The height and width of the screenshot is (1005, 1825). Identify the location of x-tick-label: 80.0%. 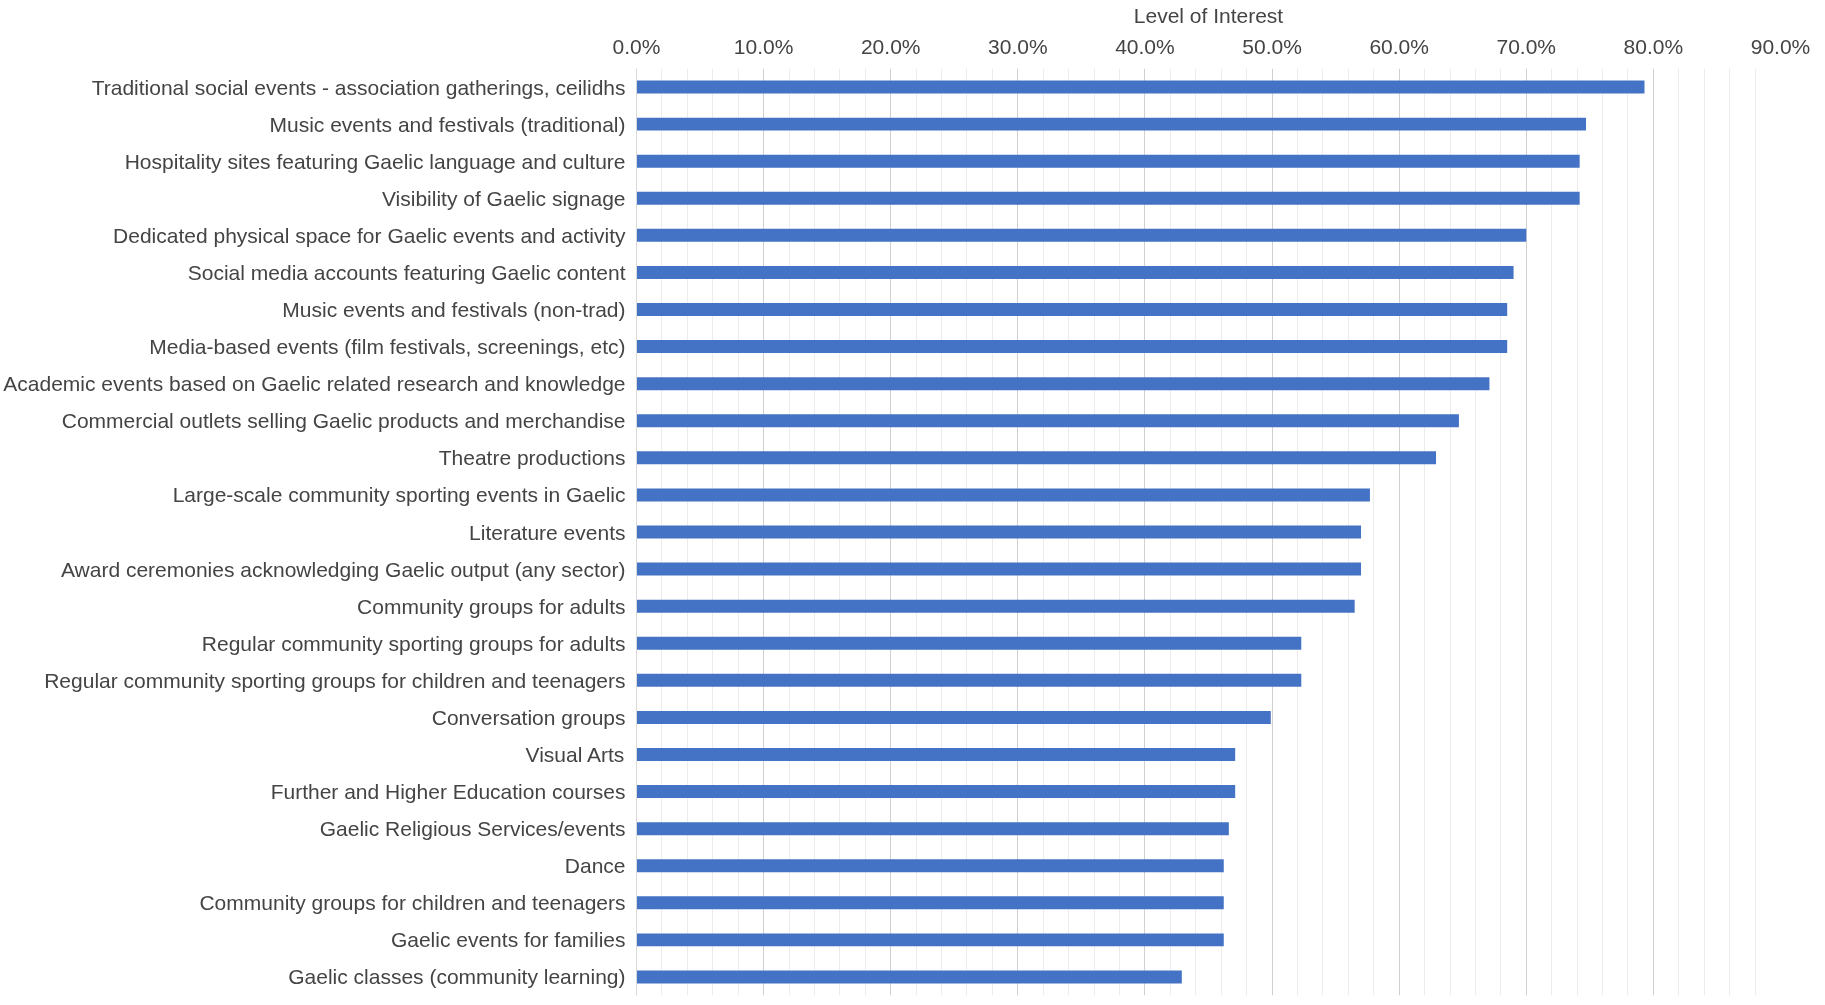
(1653, 46).